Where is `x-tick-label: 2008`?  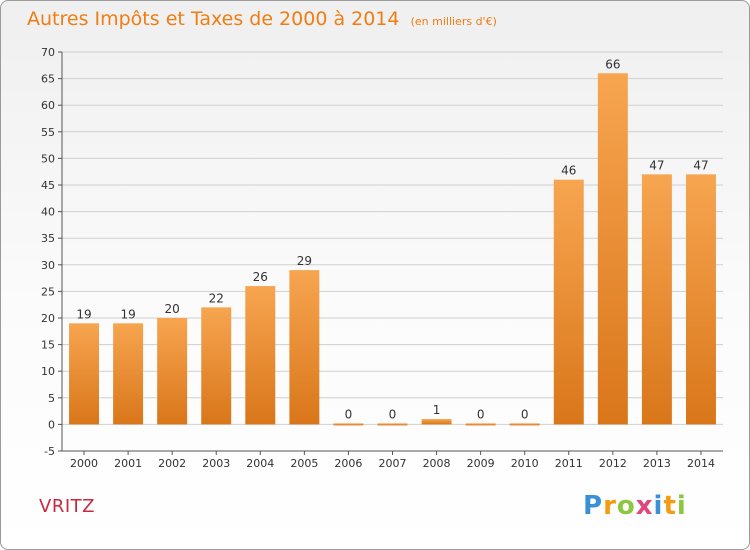 x-tick-label: 2008 is located at coordinates (437, 463).